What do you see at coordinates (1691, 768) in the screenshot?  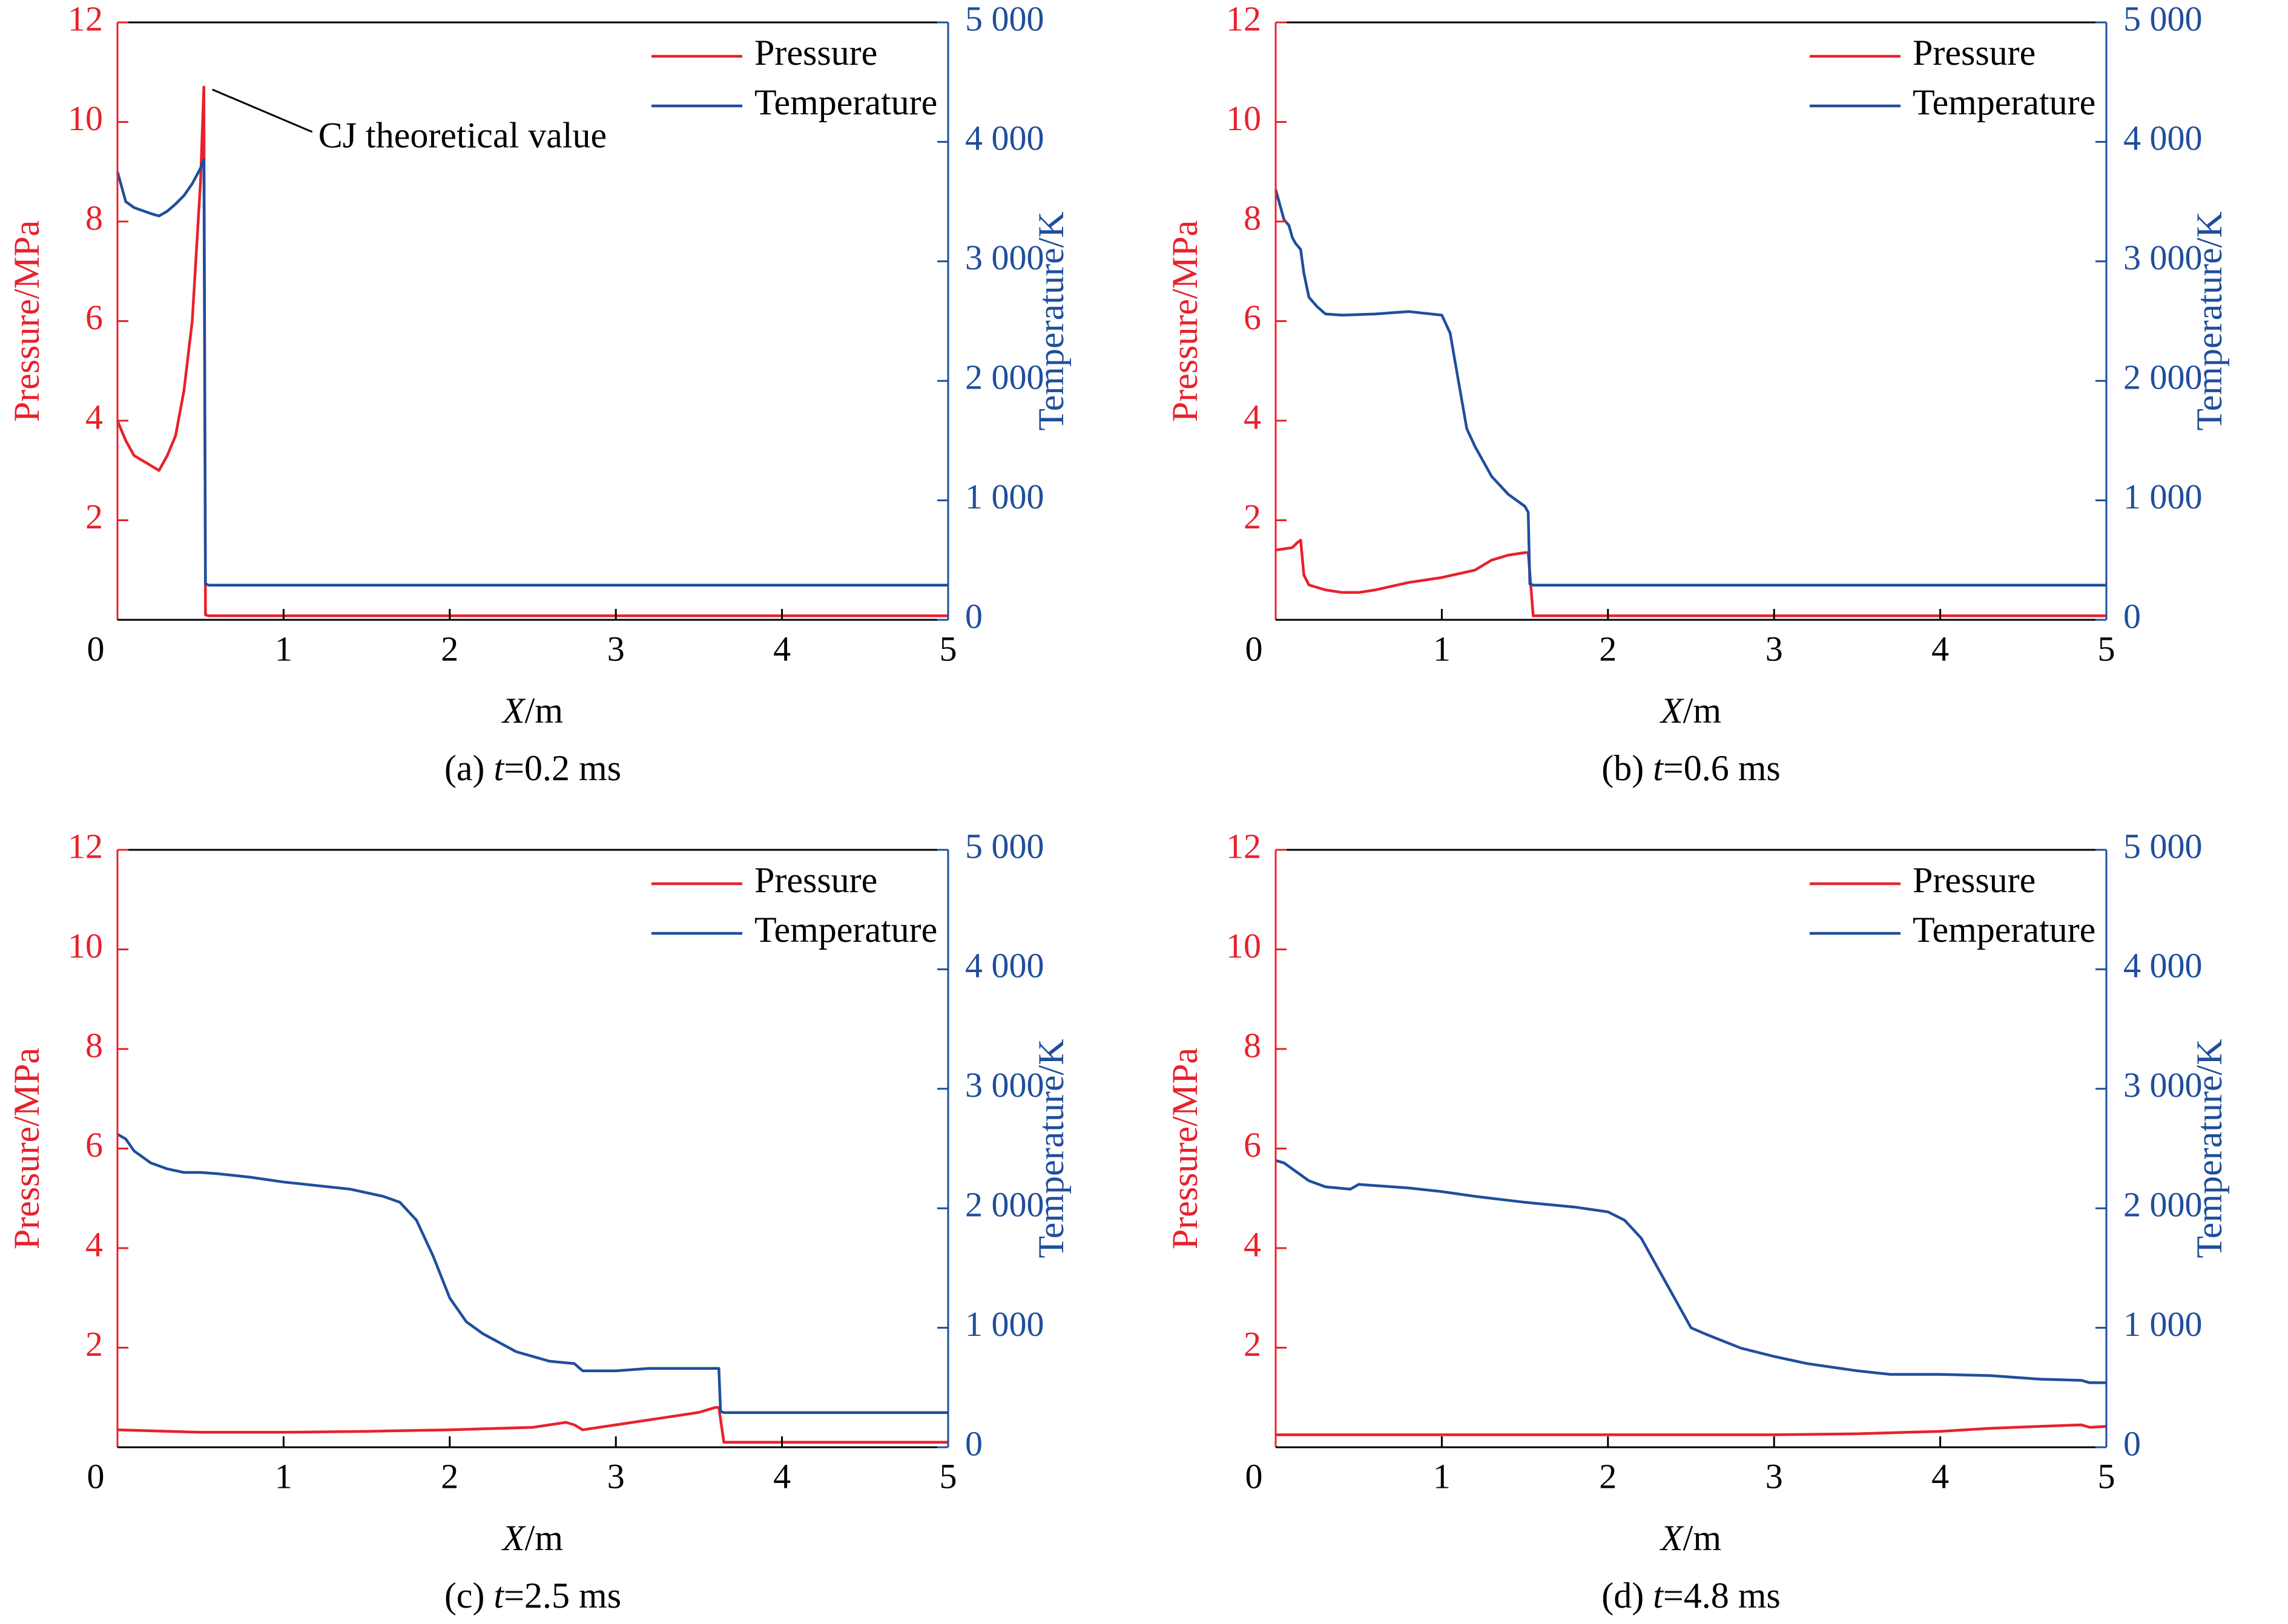 I see `panel-caption: (b) t=0.6 ms` at bounding box center [1691, 768].